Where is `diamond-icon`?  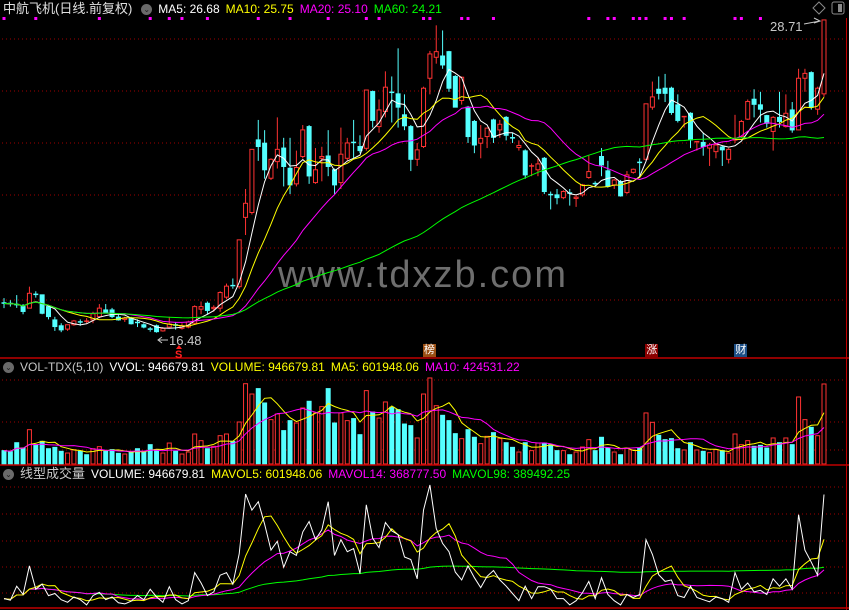
diamond-icon is located at coordinates (819, 8).